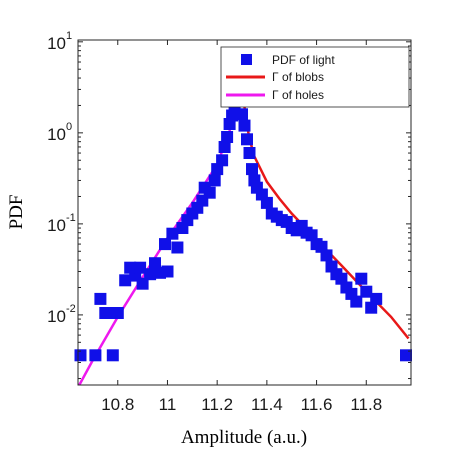  Describe the element at coordinates (244, 437) in the screenshot. I see `x-axis-title: Amplitude (a.u.)` at that location.